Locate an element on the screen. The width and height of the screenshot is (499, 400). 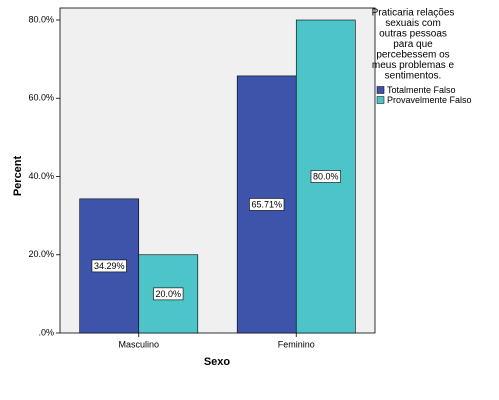
x-tick-label: Masculino is located at coordinates (138, 344).